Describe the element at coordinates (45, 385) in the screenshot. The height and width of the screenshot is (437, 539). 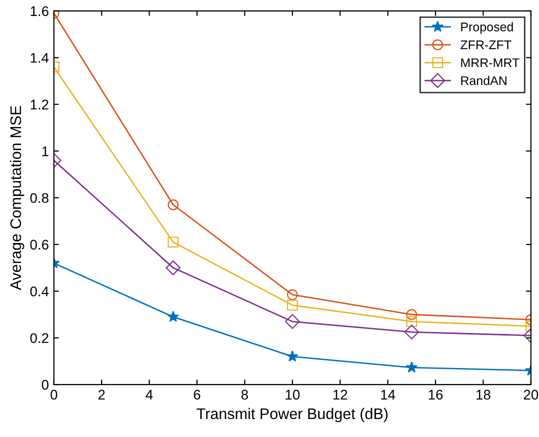
I see `y-tick-label: 0` at that location.